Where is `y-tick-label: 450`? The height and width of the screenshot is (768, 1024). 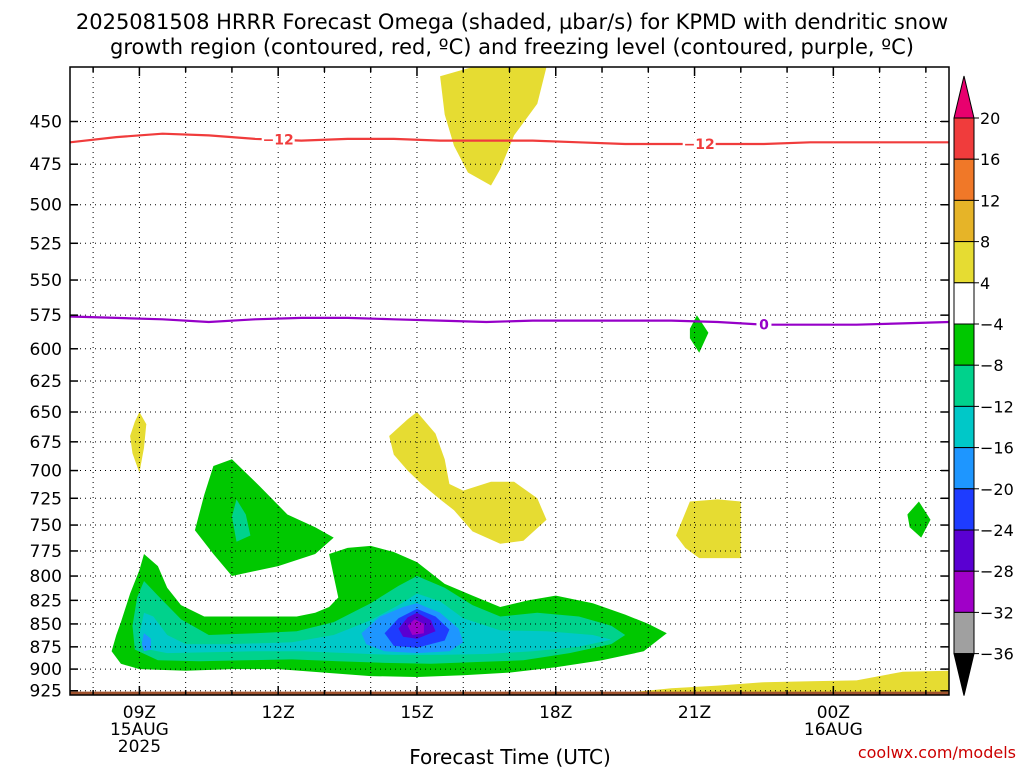 y-tick-label: 450 is located at coordinates (46, 123).